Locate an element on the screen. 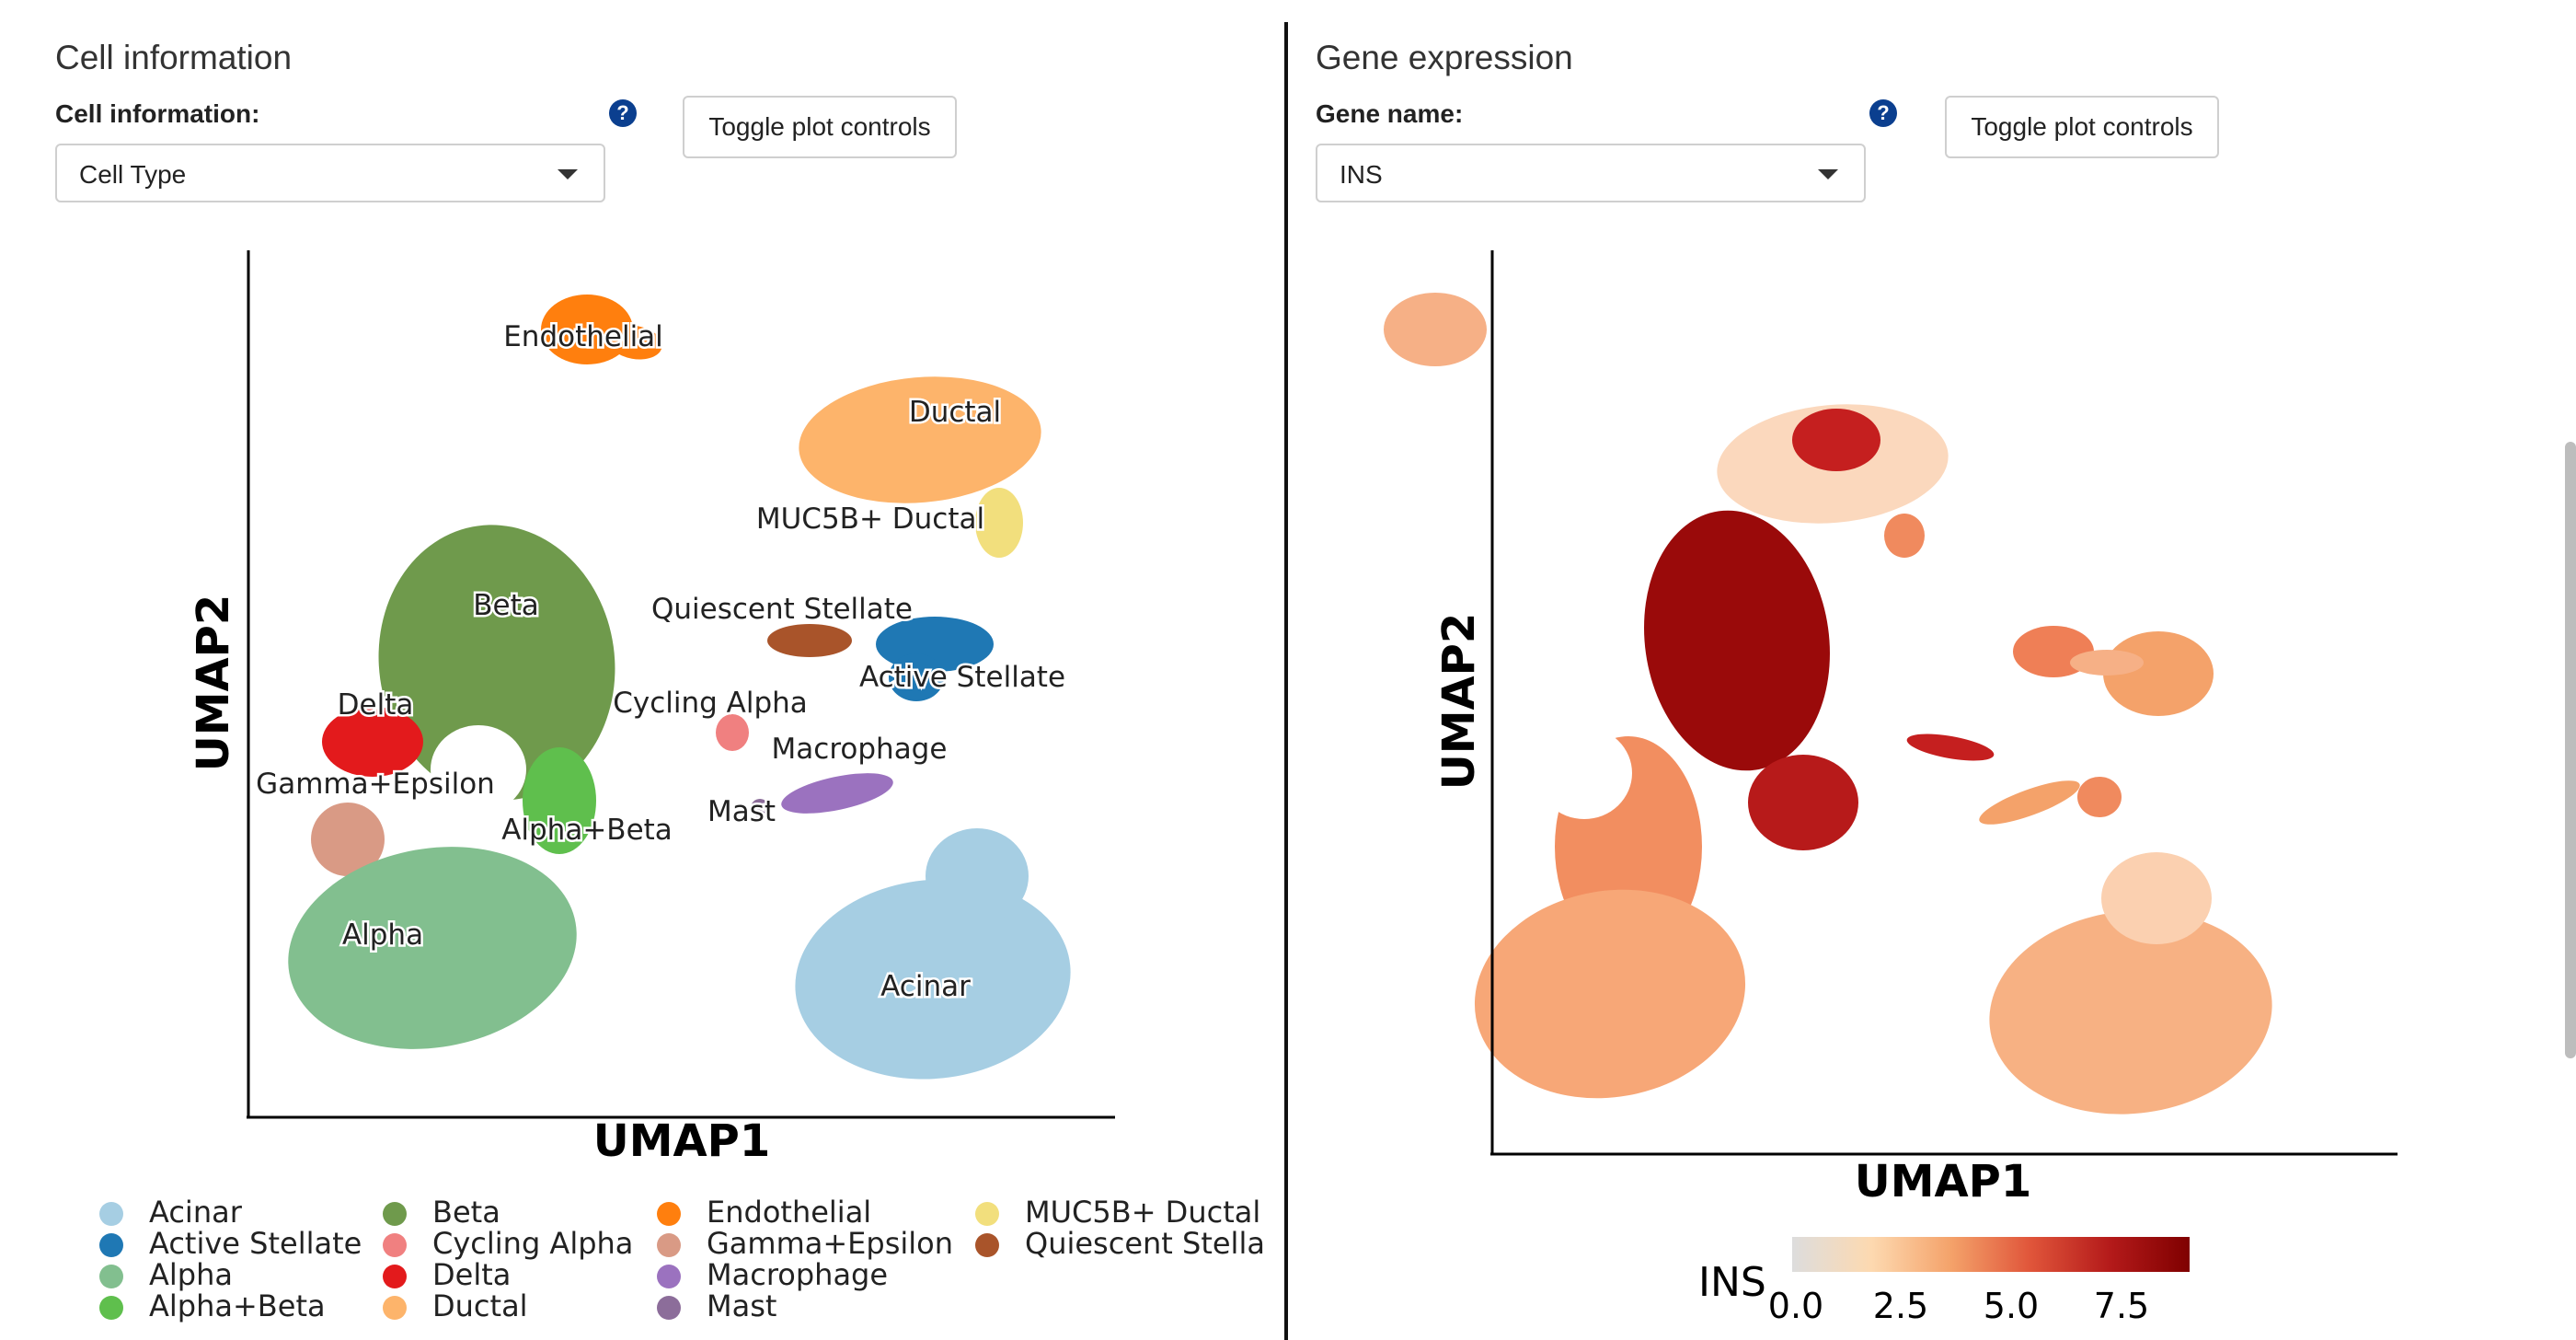  colorbar-tick: 5.0 is located at coordinates (2011, 1306).